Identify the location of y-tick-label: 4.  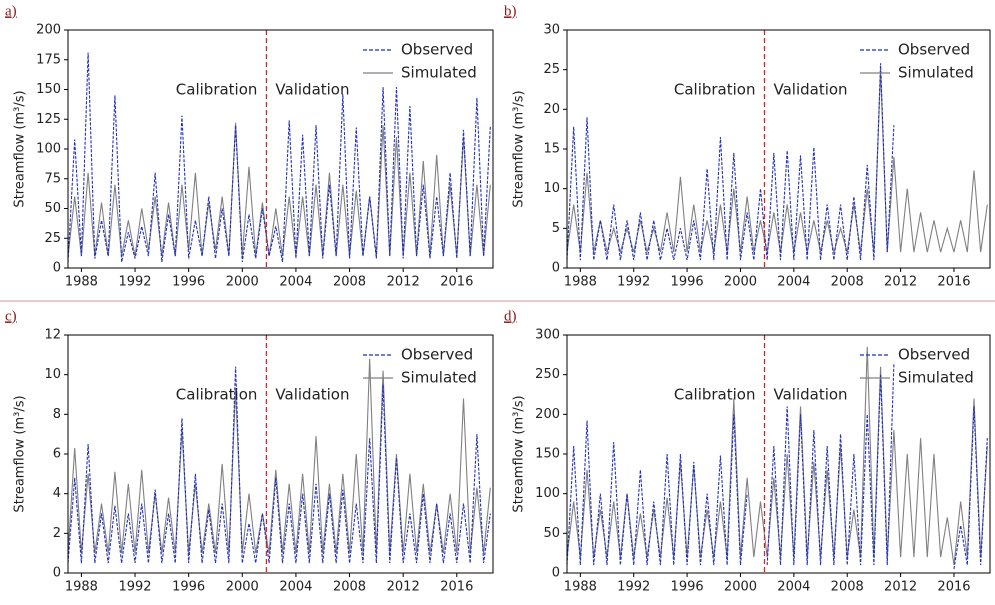
(57, 493).